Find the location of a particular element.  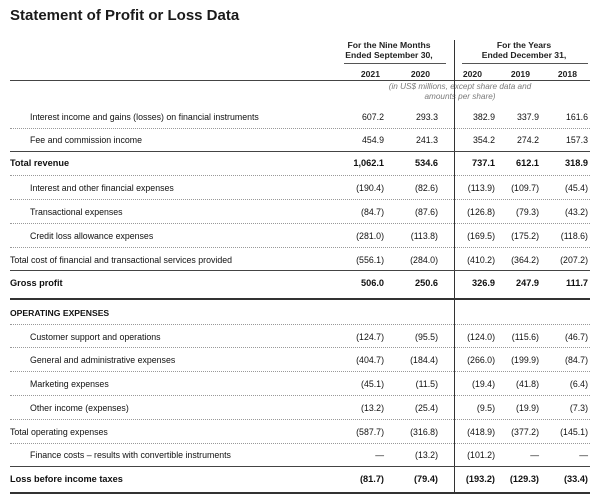

cell-2021: (45.1) is located at coordinates (372, 384).